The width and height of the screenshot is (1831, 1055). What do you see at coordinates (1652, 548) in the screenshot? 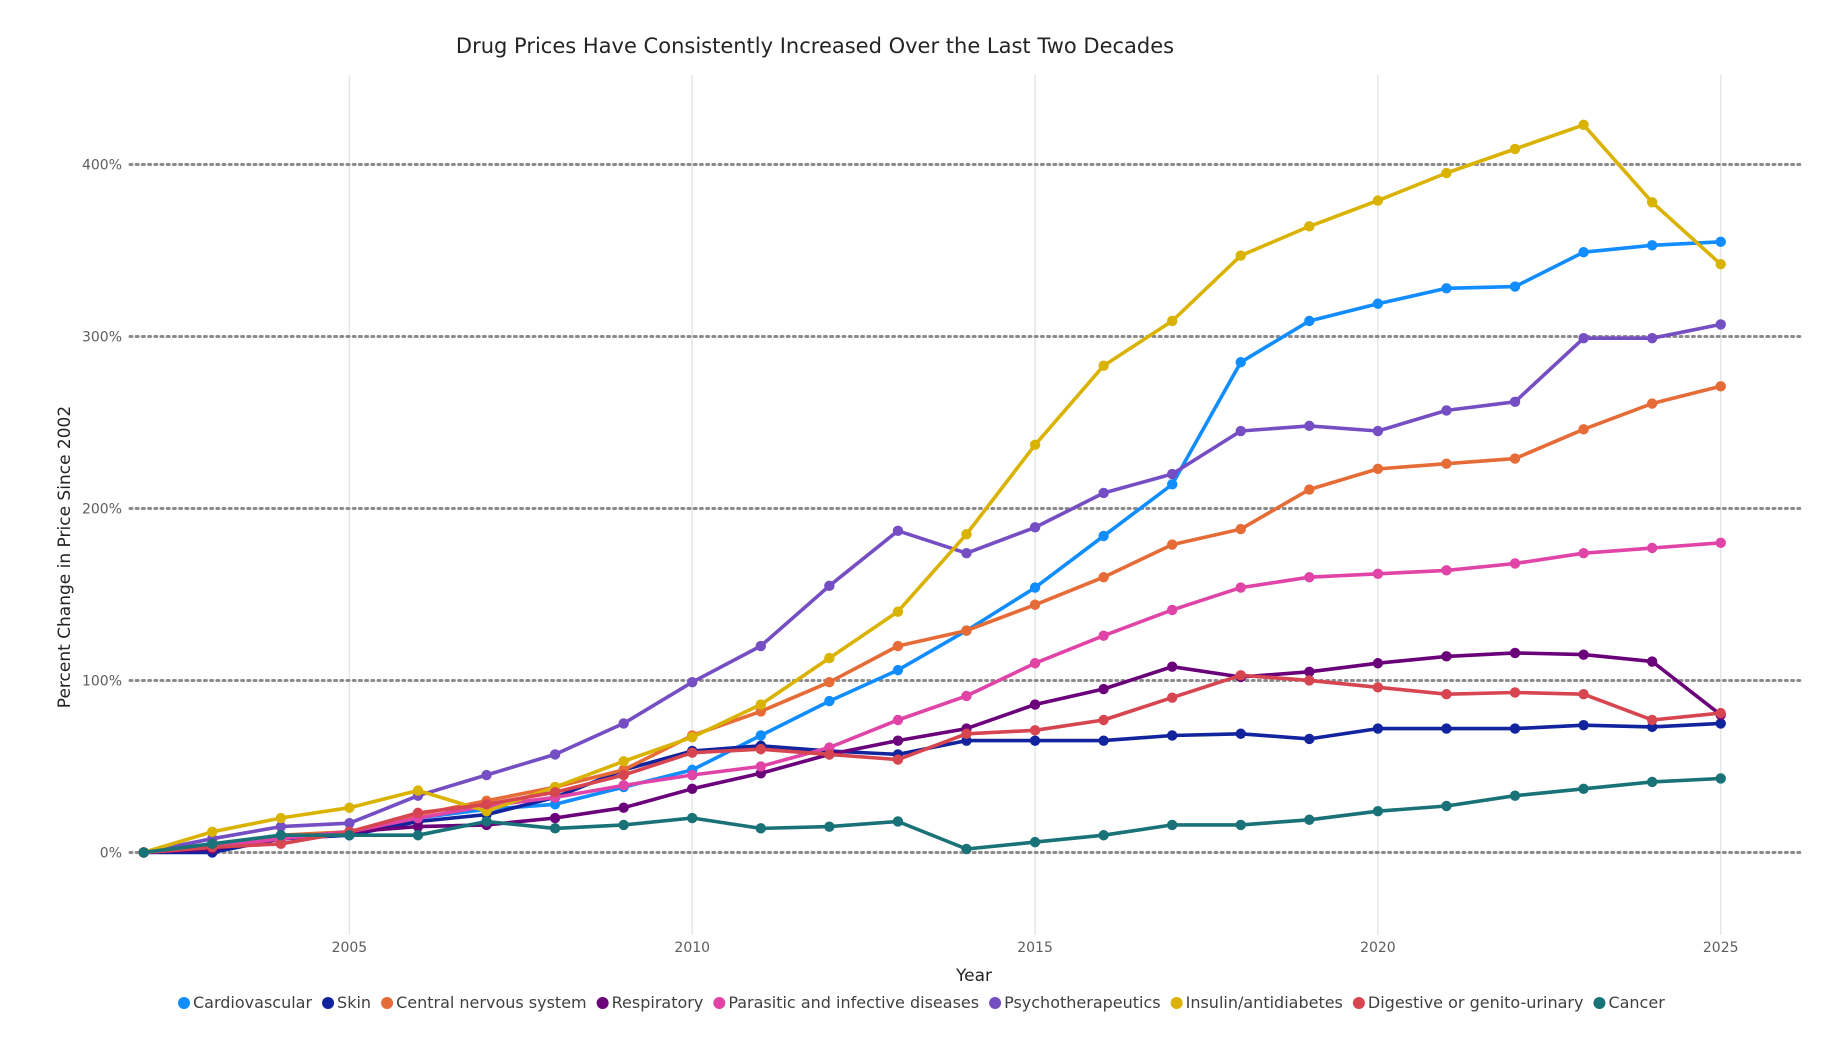
I see `data-point-parasitic-and-infective-diseases-2024` at bounding box center [1652, 548].